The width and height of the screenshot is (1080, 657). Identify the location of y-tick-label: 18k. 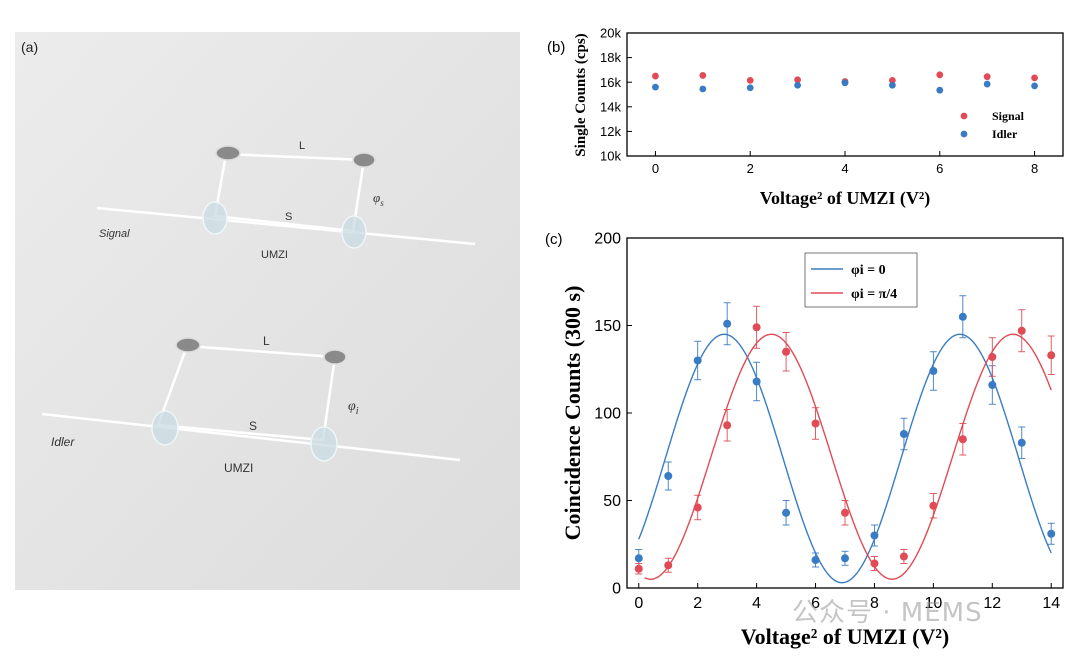
(610, 57).